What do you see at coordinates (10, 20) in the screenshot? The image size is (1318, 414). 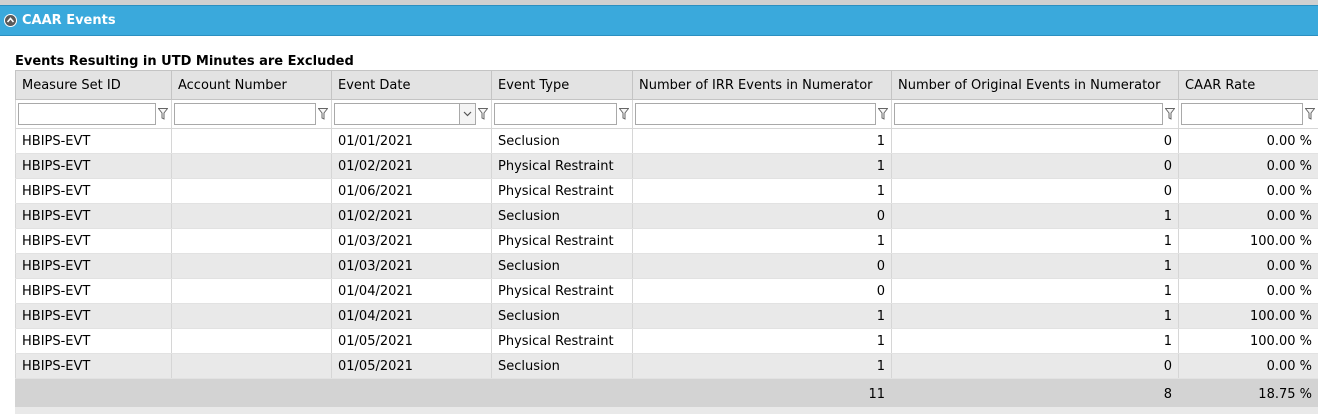 I see `collapse-up-icon` at bounding box center [10, 20].